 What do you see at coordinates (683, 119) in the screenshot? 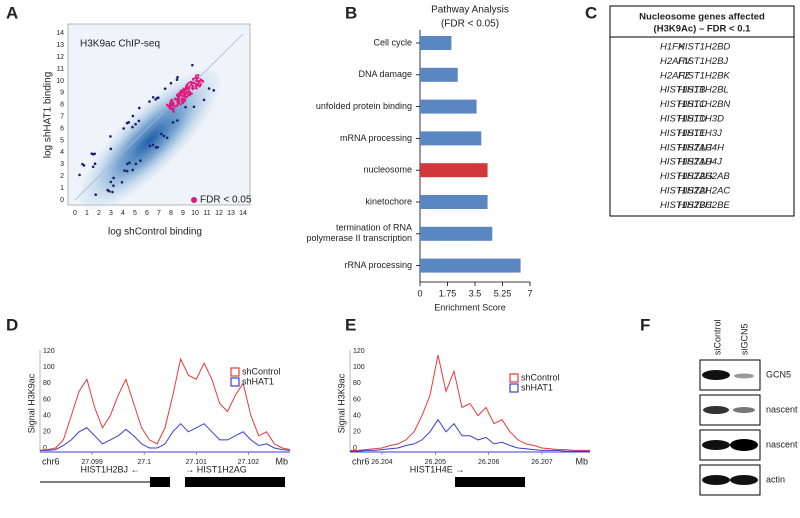
I see `table-cell: HIST1H1D` at bounding box center [683, 119].